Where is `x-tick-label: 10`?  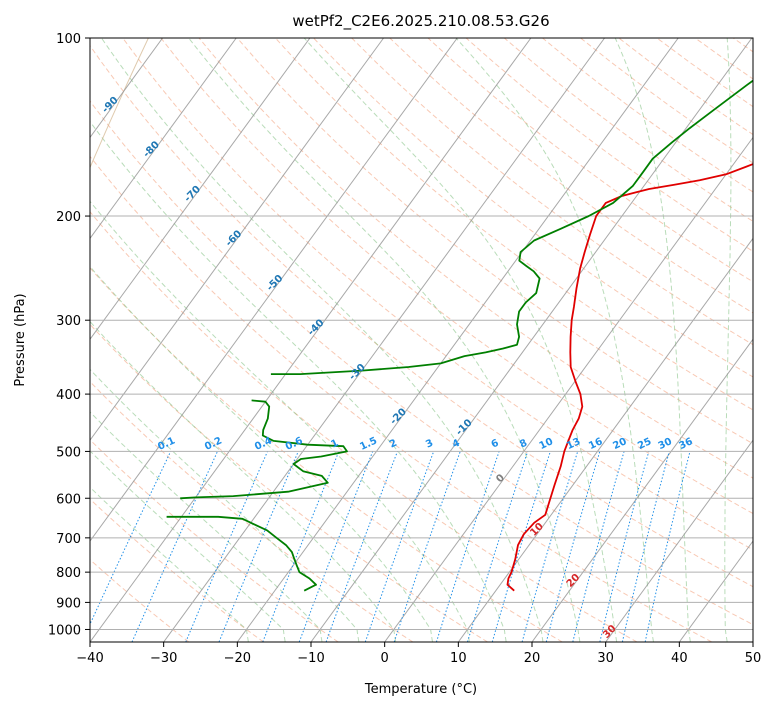
x-tick-label: 10 is located at coordinates (458, 658).